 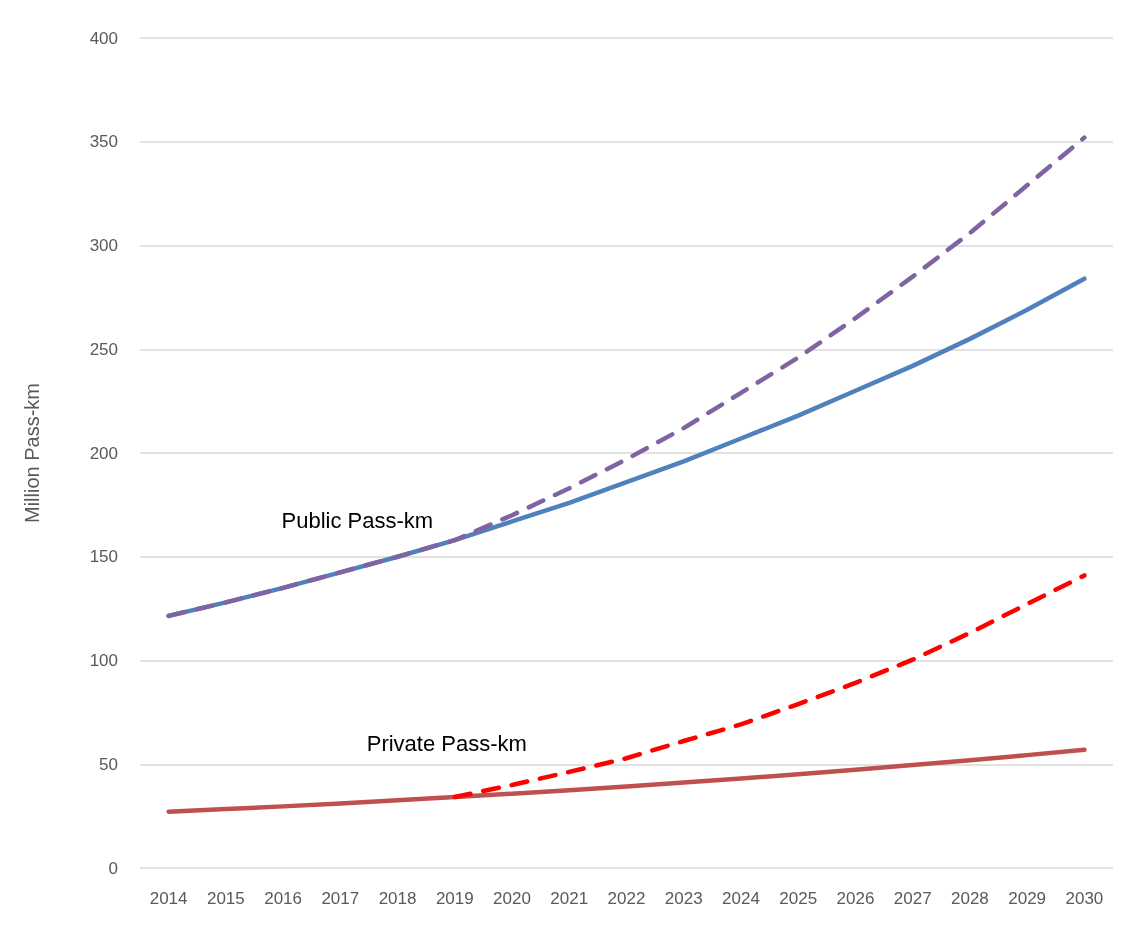 I want to click on x-tick-label: 2022, so click(x=626, y=898).